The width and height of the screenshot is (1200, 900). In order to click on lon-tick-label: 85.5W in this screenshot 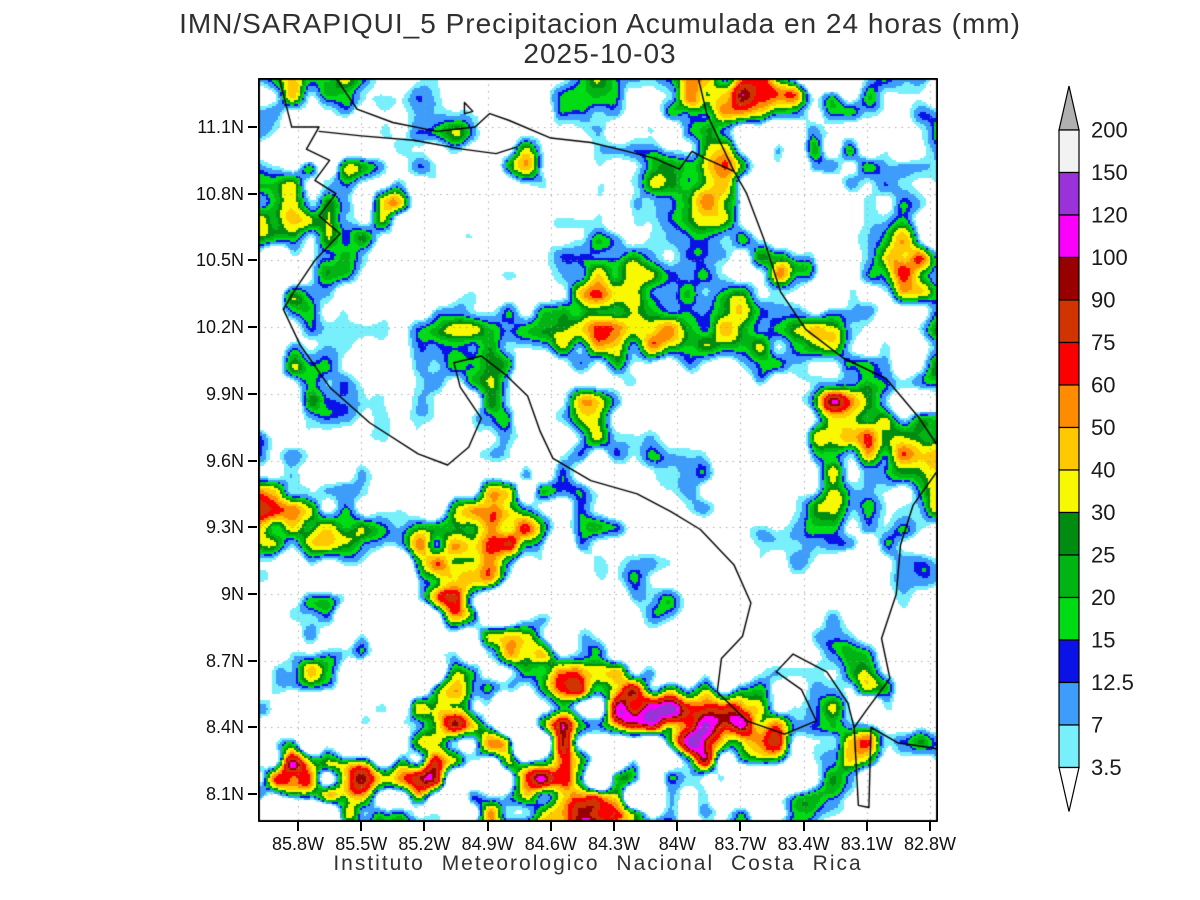, I will do `click(361, 844)`.